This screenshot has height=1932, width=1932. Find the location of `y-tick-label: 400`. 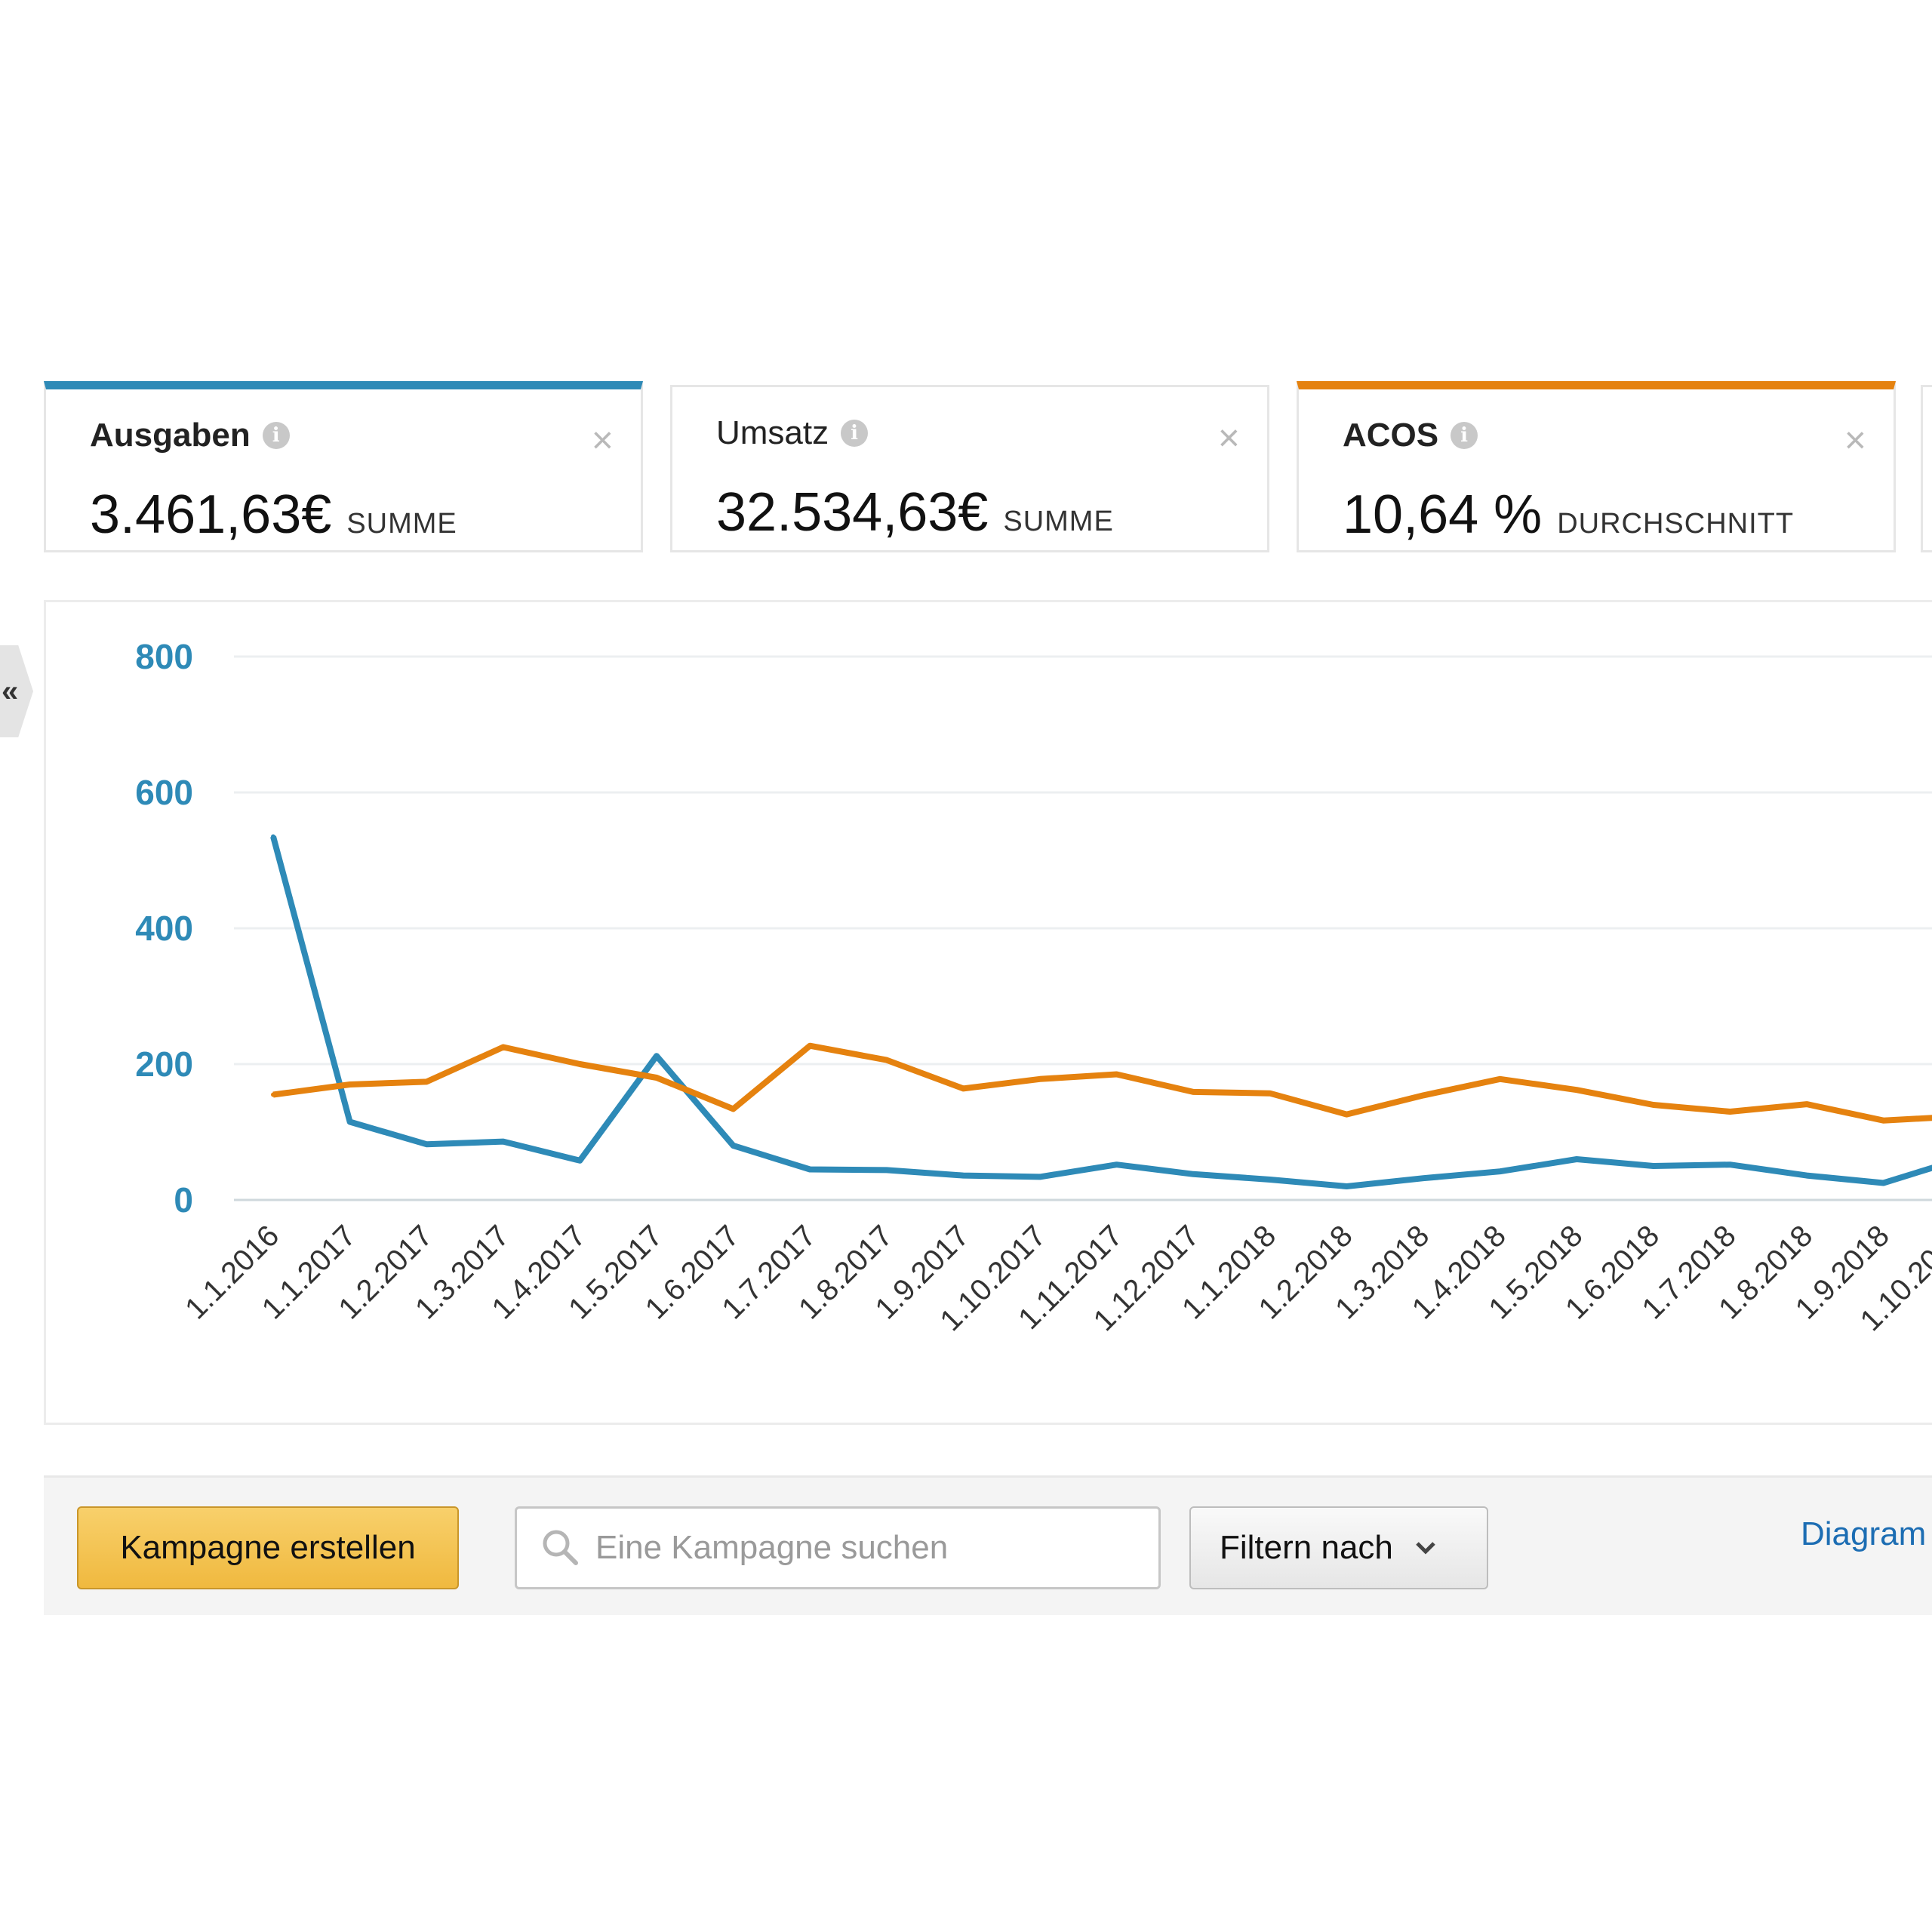

y-tick-label: 400 is located at coordinates (164, 928).